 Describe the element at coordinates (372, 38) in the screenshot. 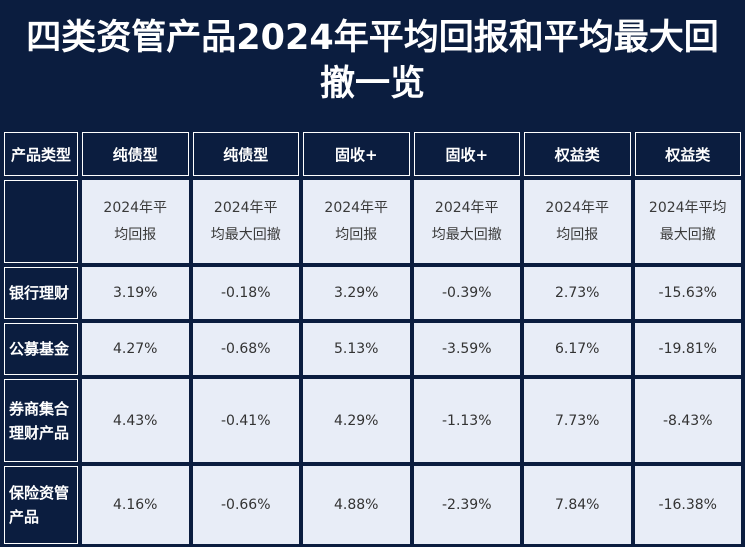

I see `title-line-1: 四类资管产品2024年平均回报和平均最大回` at that location.